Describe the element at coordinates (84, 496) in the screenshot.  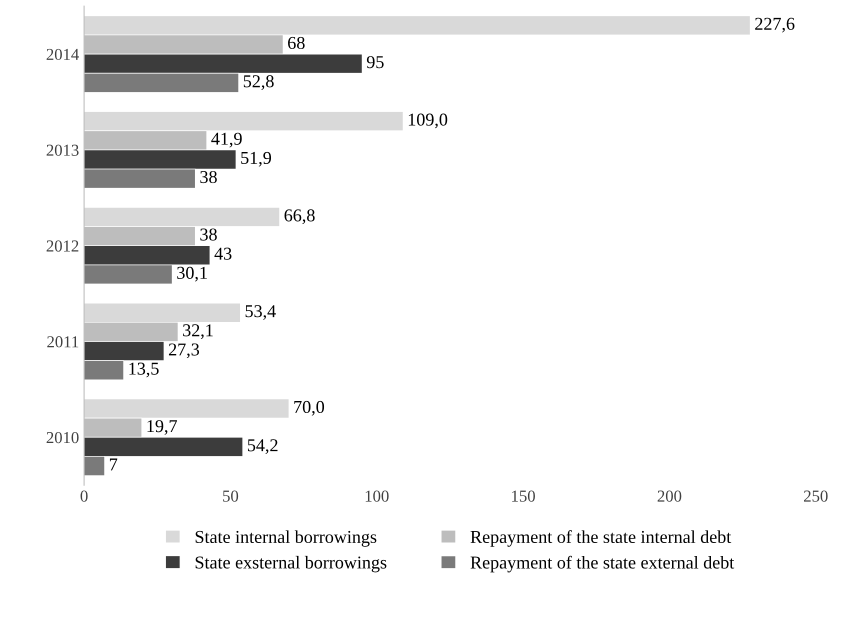
I see `x-tick-label: 0` at that location.